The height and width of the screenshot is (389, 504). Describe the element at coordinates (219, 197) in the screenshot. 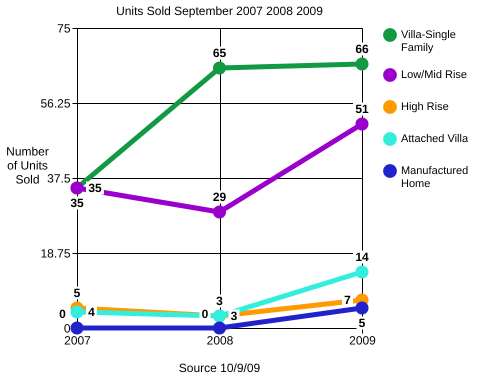

I see `data-label: 29` at that location.